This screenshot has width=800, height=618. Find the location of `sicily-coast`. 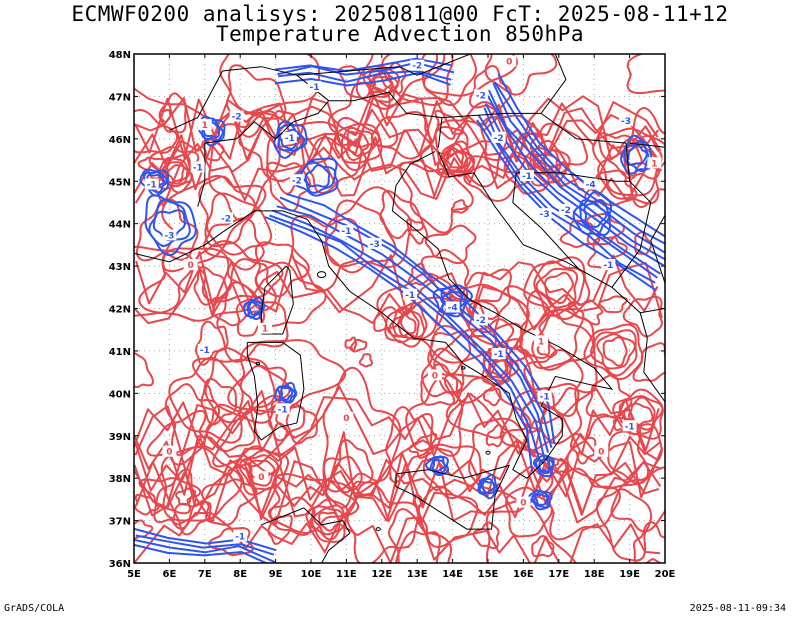

sicily-coast is located at coordinates (453, 497).